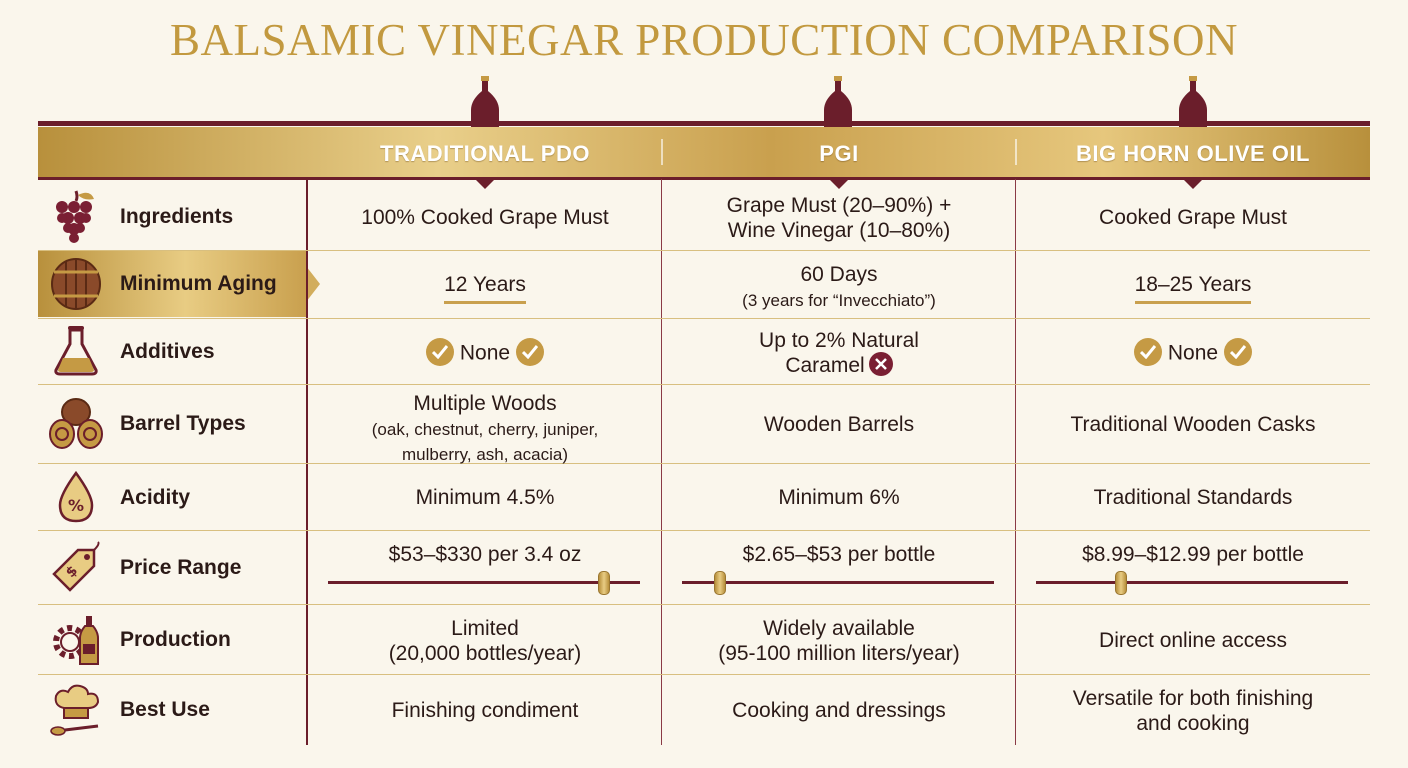  Describe the element at coordinates (1193, 217) in the screenshot. I see `cell-ingredients-bighorn: Cooked Grape Must` at that location.